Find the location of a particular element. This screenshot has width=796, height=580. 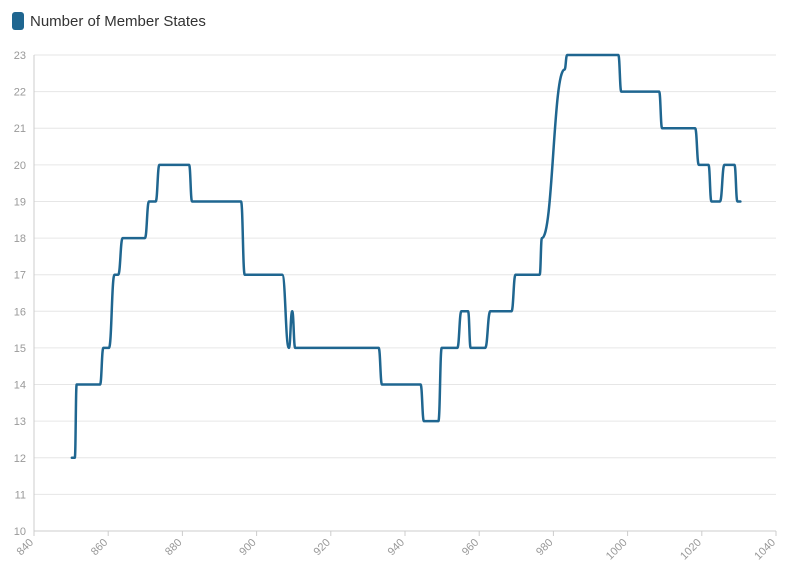

x-tick-label: 860 is located at coordinates (99, 547).